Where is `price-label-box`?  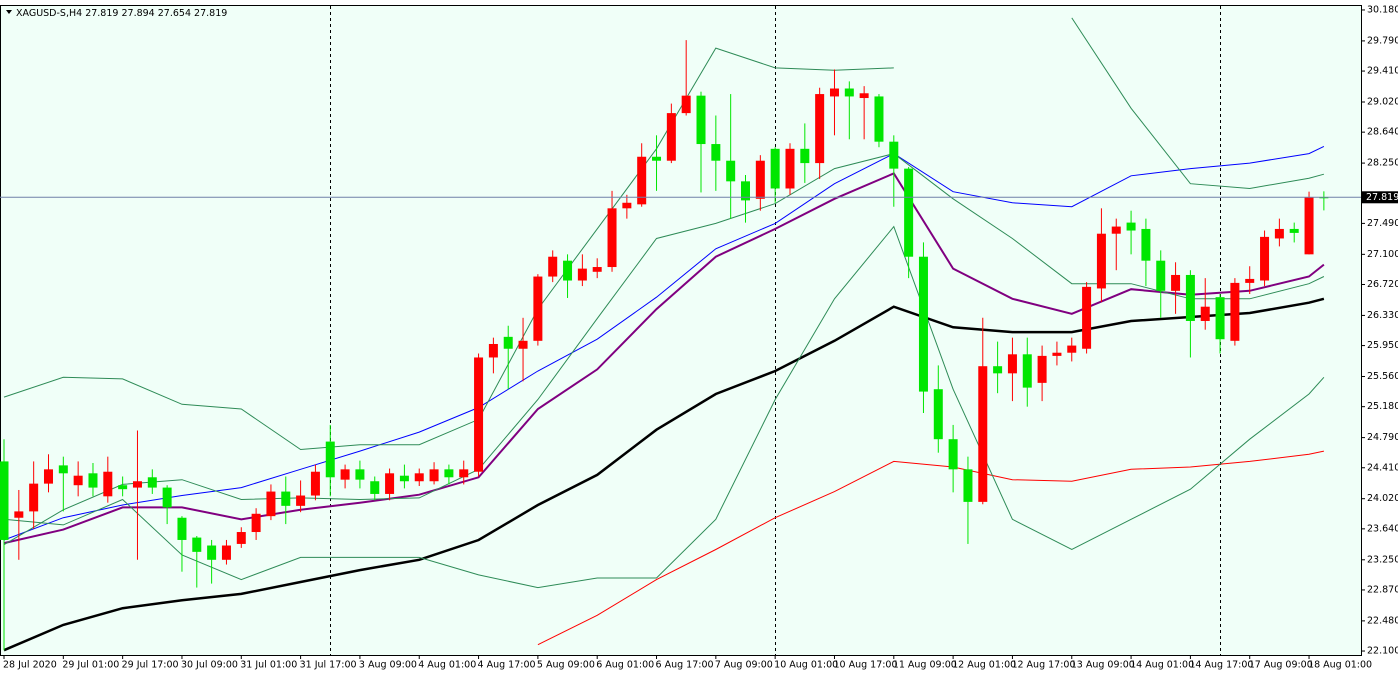
price-label-box is located at coordinates (1380, 197).